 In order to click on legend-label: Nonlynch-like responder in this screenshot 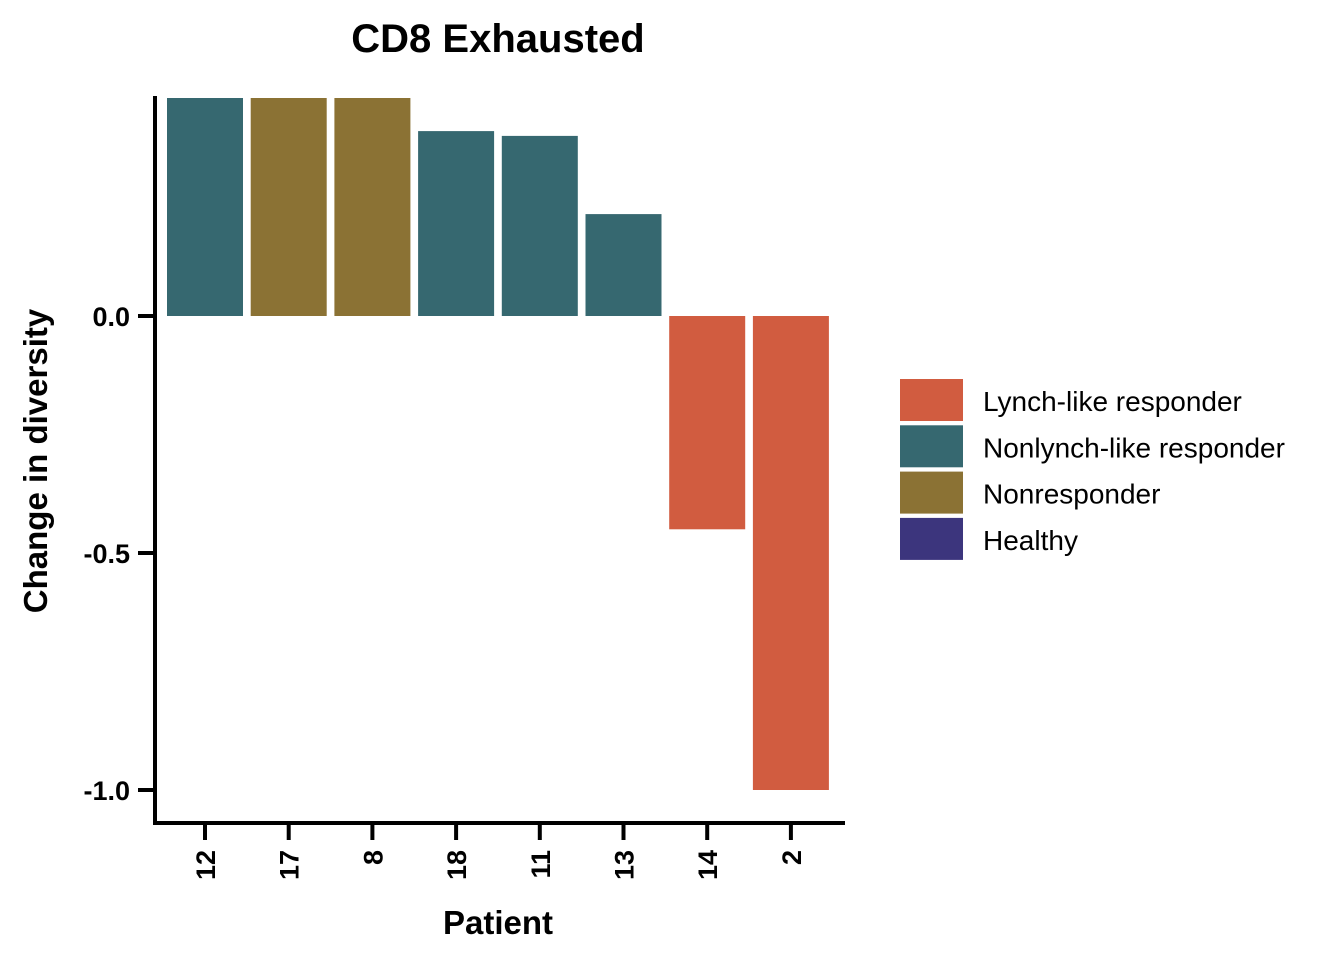, I will do `click(1134, 447)`.